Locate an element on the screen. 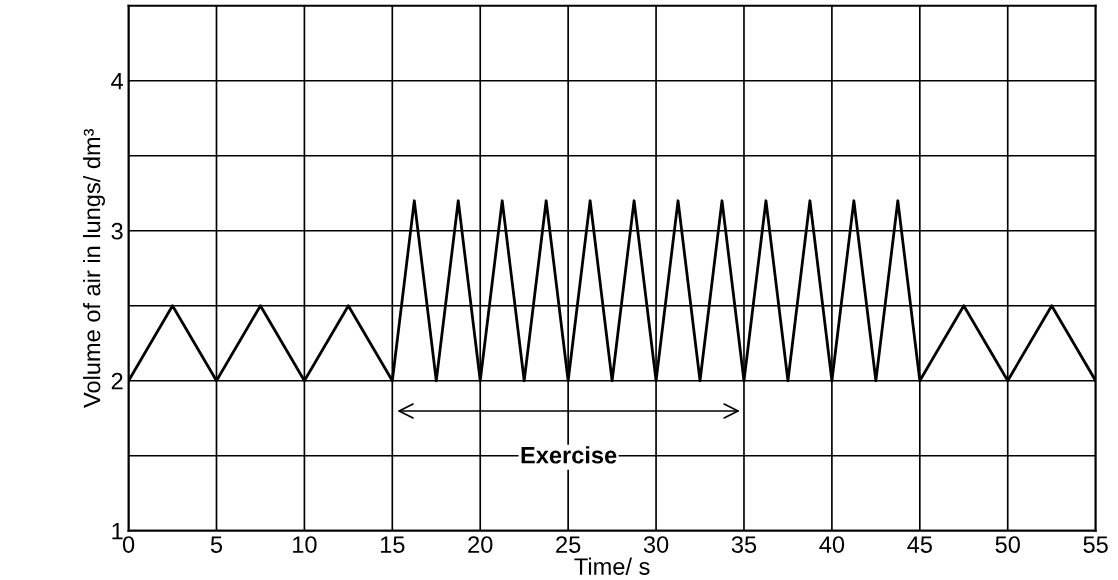 The image size is (1118, 580). x-tick-label: 25 is located at coordinates (568, 544).